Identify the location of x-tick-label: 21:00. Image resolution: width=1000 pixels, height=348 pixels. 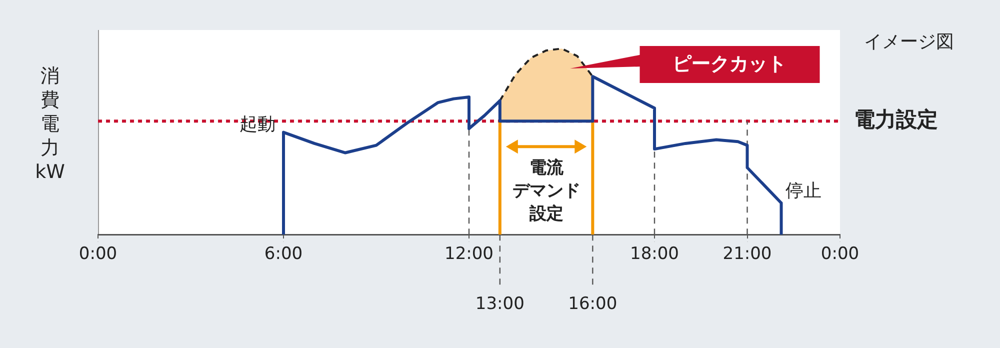
(747, 254).